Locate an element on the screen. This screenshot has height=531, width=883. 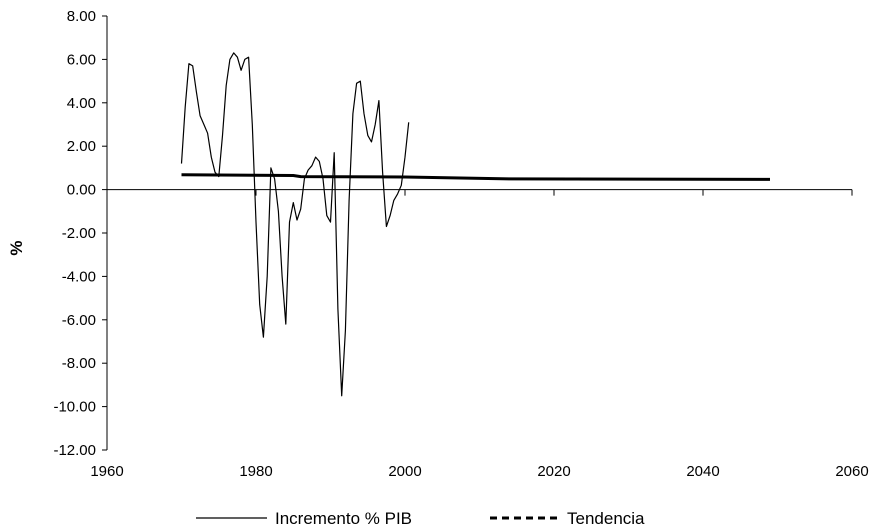
legend-label-tendencia: Tendencia is located at coordinates (606, 518).